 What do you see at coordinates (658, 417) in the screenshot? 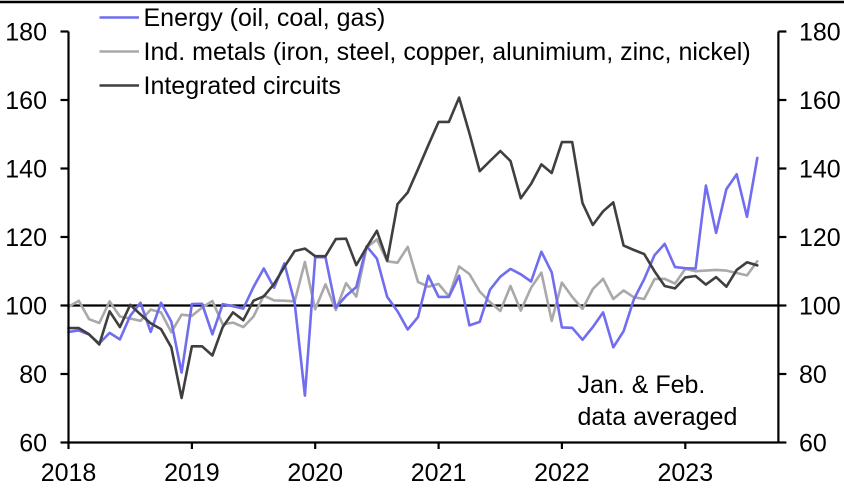
I see `svg-text: data averaged` at bounding box center [658, 417].